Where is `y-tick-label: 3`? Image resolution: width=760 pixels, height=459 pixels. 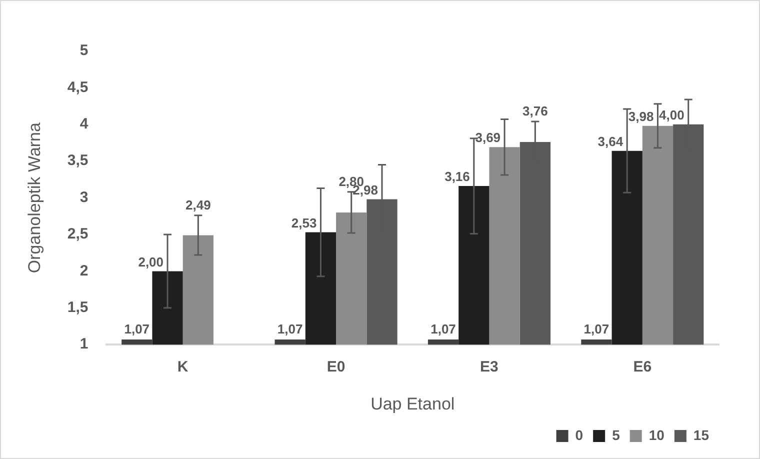
y-tick-label: 3 is located at coordinates (84, 197).